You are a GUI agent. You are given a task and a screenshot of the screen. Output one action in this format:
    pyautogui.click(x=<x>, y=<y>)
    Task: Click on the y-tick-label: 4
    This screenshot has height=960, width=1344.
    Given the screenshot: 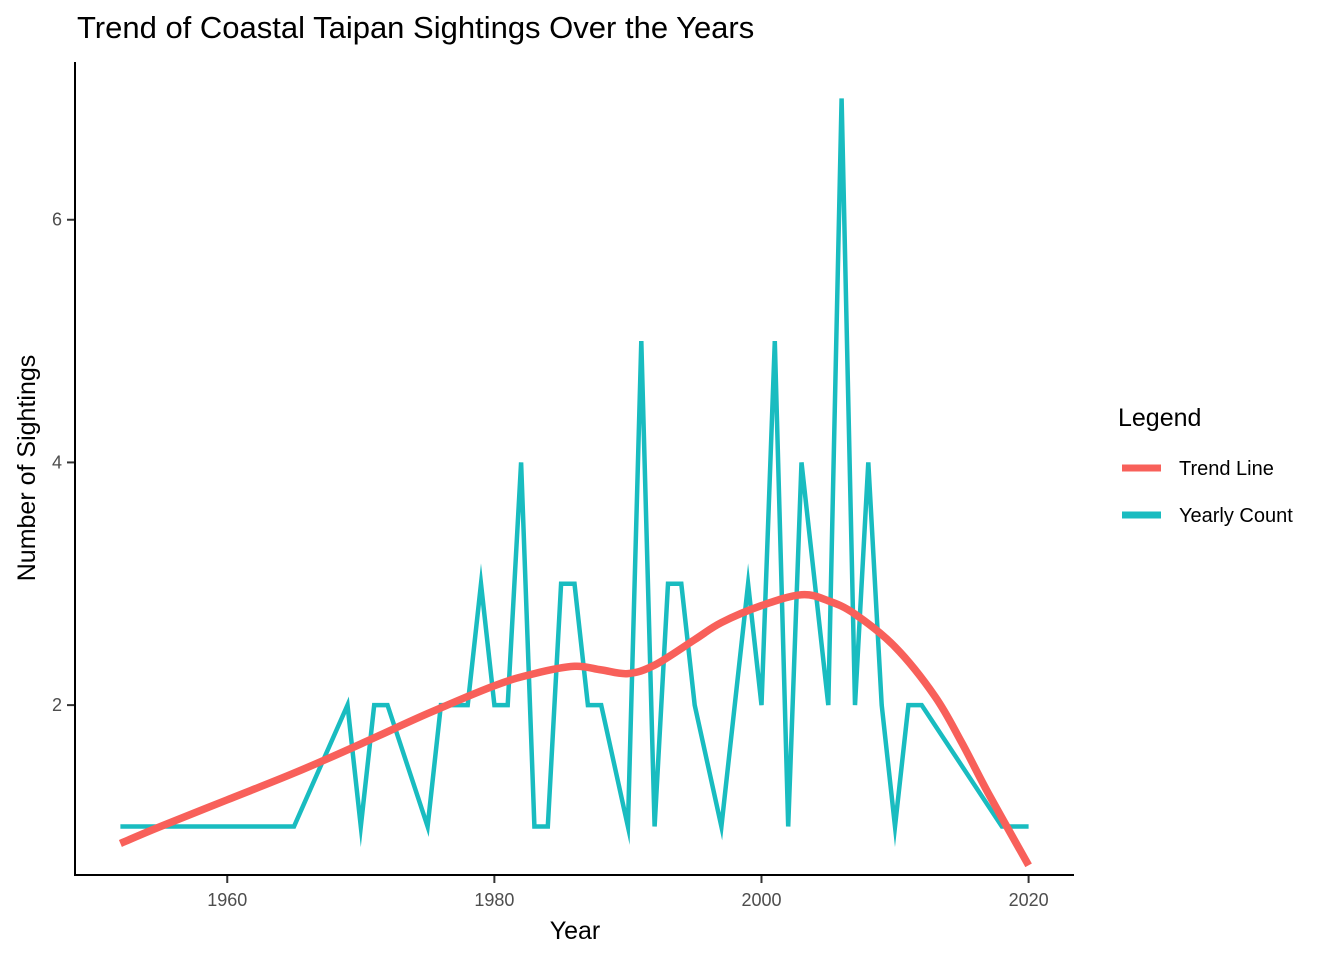 What is the action you would take?
    pyautogui.click(x=57, y=462)
    